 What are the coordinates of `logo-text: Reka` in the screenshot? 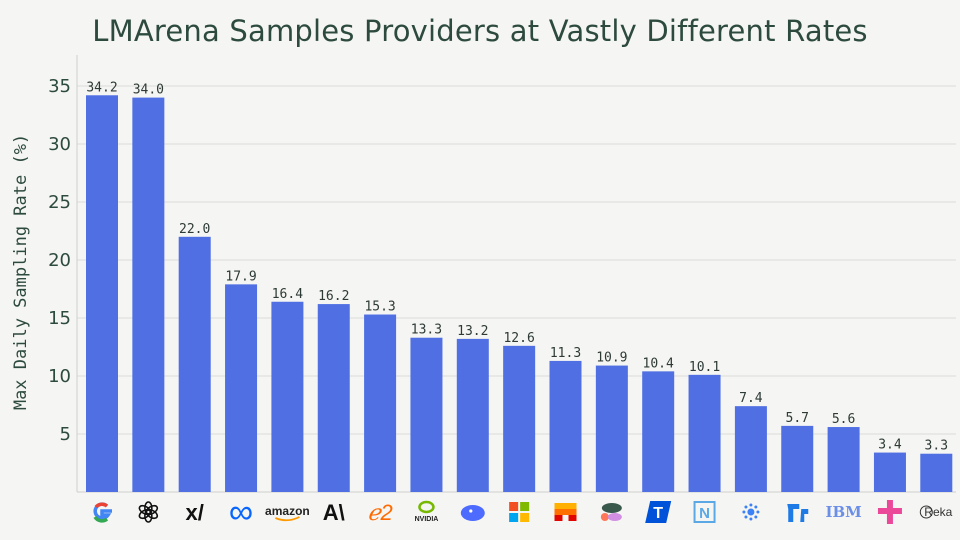 It's located at (938, 512).